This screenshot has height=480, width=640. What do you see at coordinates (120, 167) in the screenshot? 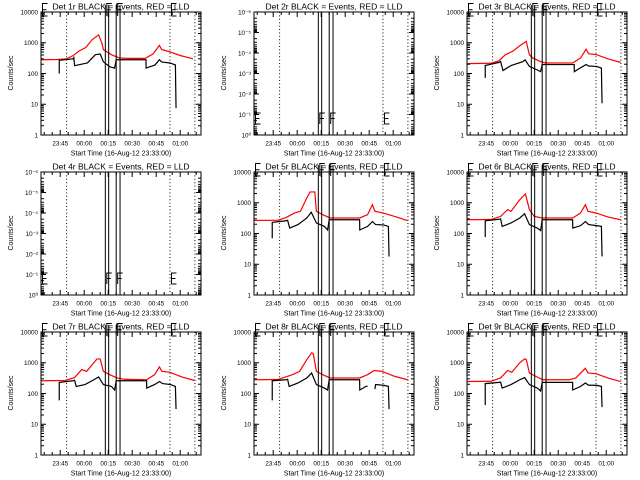
I see `panel-title: Det 4r BLACK = Events, RED = LLD` at bounding box center [120, 167].